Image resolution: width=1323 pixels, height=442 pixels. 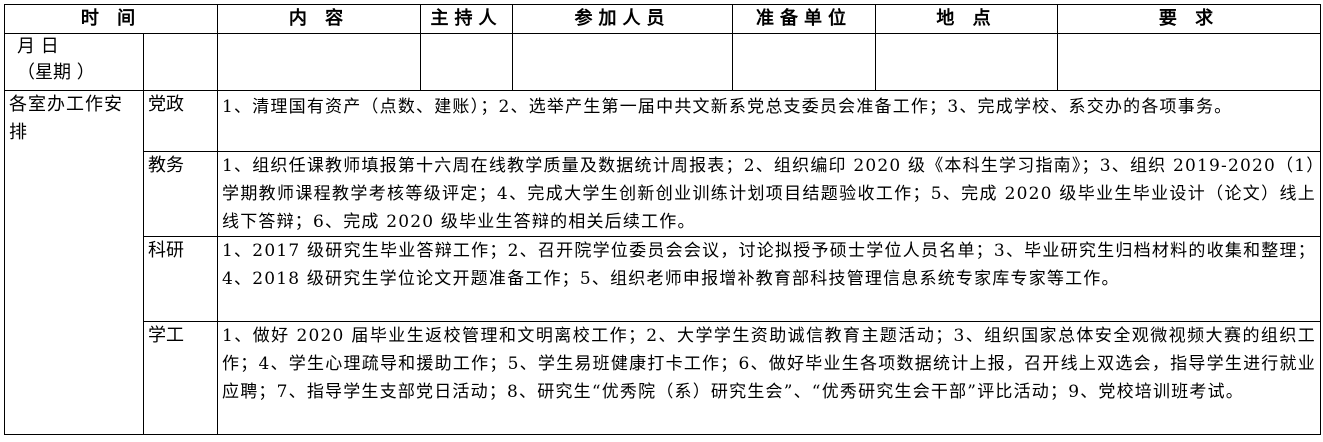 I want to click on date-row: 月 日 （星期 ）, so click(x=662, y=62).